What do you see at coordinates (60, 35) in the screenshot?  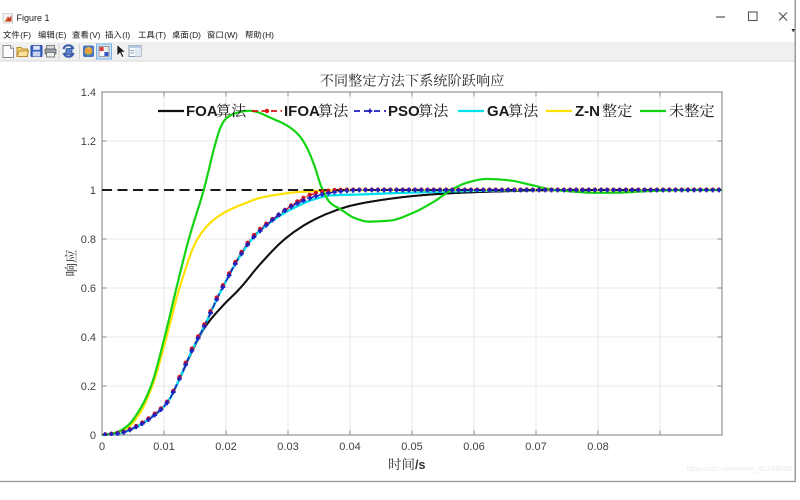 I see `svg-text: (E)` at bounding box center [60, 35].